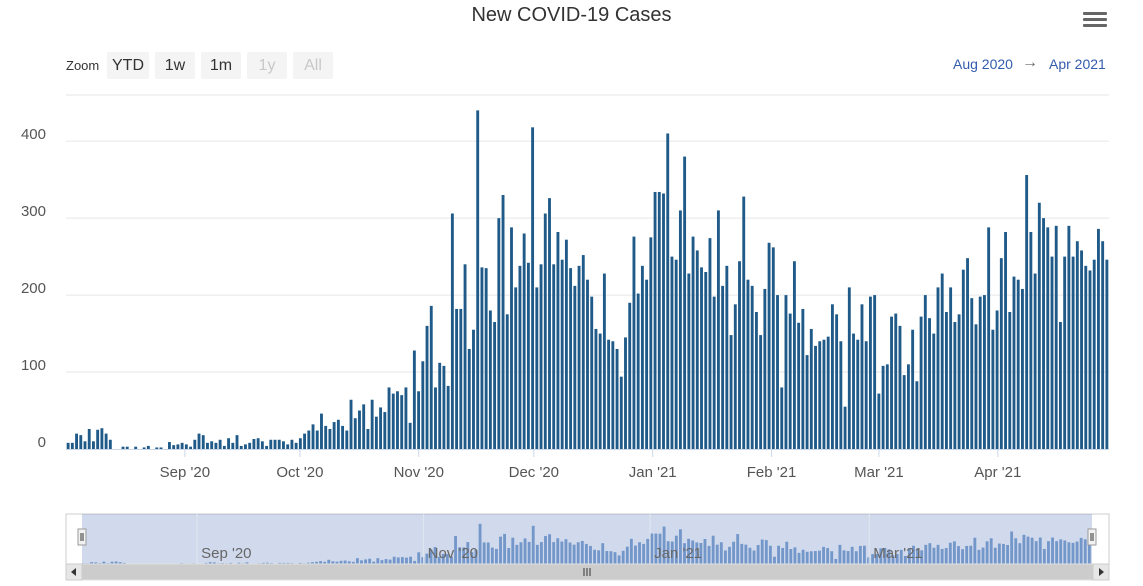 The image size is (1143, 586). What do you see at coordinates (33, 211) in the screenshot?
I see `y-tick-label: 300` at bounding box center [33, 211].